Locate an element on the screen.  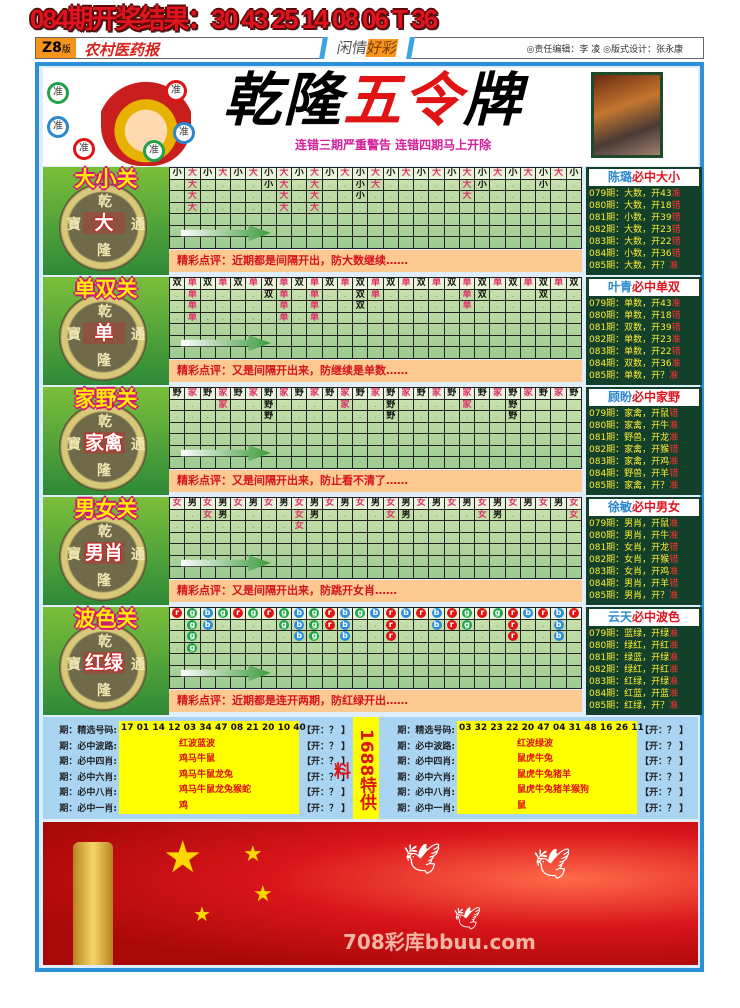
record-text: 083期：家禽，开鸡 is located at coordinates (629, 462).